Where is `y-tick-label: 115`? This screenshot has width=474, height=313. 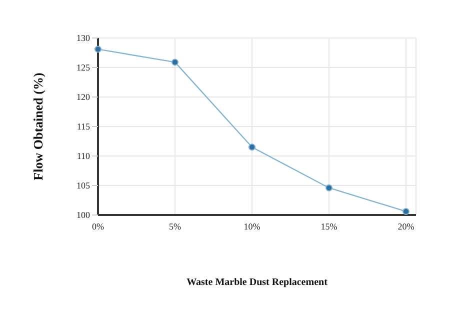 y-tick-label: 115 is located at coordinates (83, 127).